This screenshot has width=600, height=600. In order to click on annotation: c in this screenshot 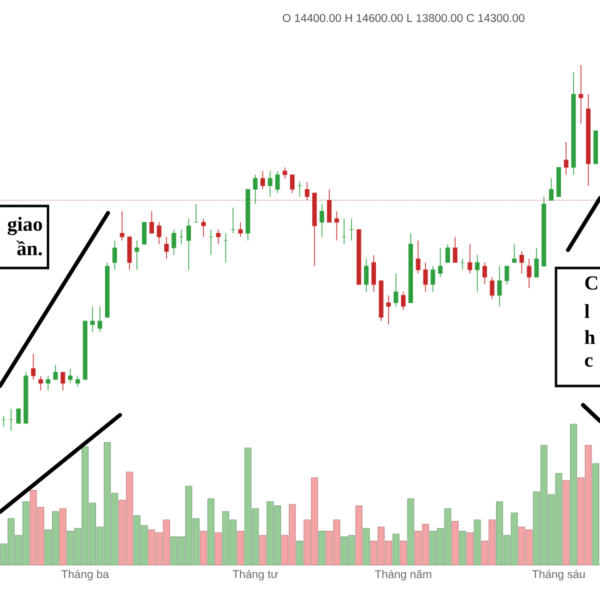, I will do `click(588, 362)`.